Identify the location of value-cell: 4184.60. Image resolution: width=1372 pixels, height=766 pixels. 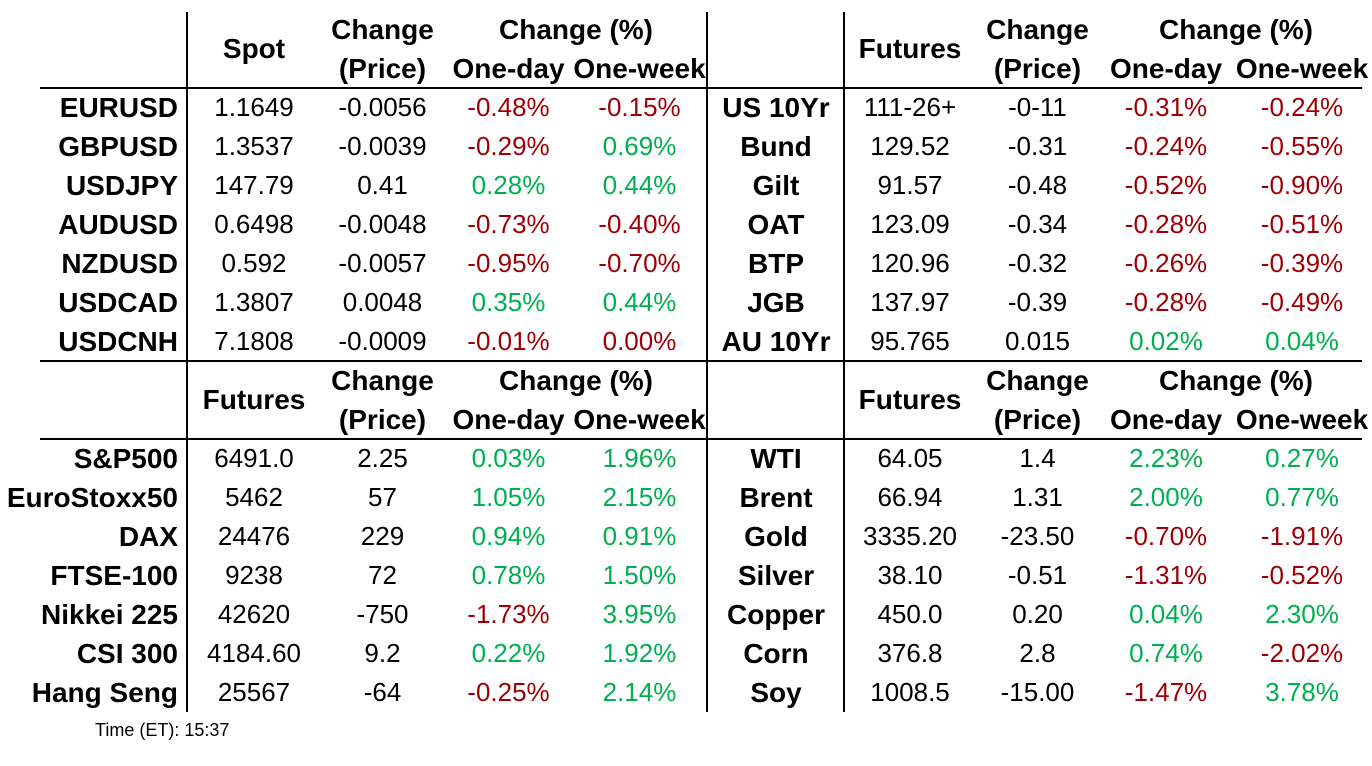
(254, 653).